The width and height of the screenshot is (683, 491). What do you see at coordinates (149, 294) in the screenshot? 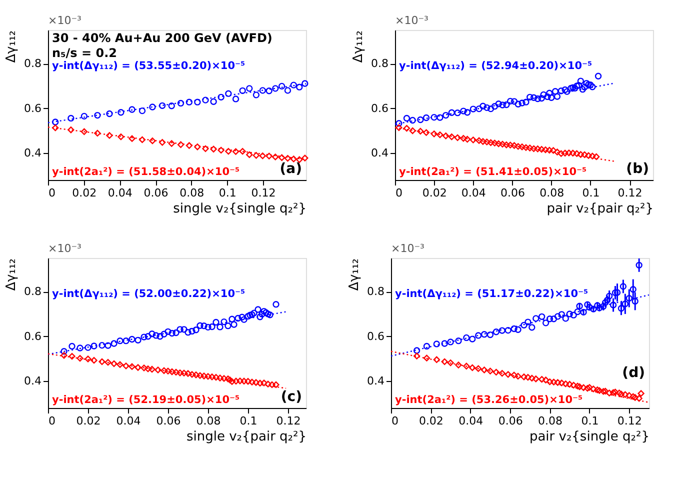
I see `annotation: y-int(Δγ₁₁₂) = (52.00±0.22)×10⁻⁵` at bounding box center [149, 294].